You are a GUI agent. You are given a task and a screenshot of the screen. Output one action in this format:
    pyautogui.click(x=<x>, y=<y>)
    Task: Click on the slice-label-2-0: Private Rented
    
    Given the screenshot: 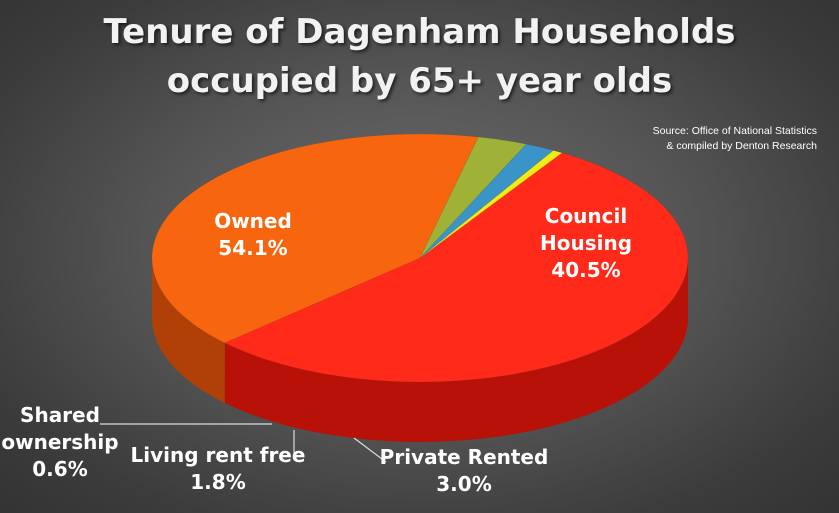 What is the action you would take?
    pyautogui.click(x=464, y=457)
    